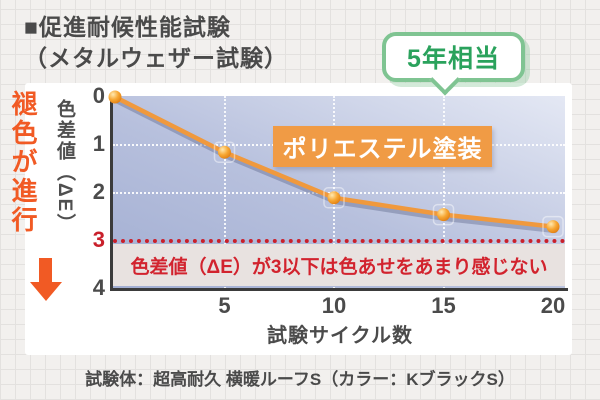 This screenshot has width=600, height=400. Describe the element at coordinates (23, 162) in the screenshot. I see `fade-progress-label: 褪色が進行` at that location.